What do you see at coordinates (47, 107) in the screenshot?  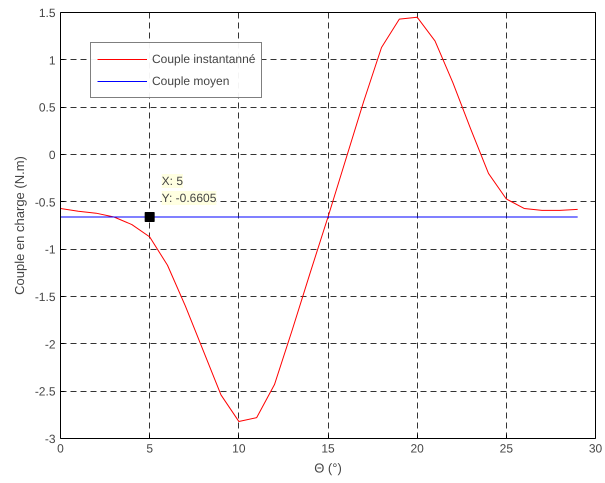 I see `y-tick-label: 0.5` at bounding box center [47, 107].